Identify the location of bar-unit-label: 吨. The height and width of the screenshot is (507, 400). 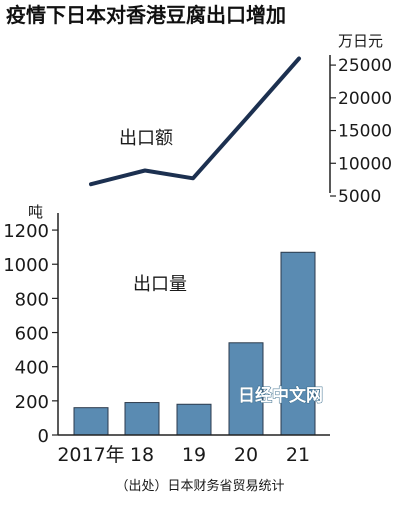
(35, 212).